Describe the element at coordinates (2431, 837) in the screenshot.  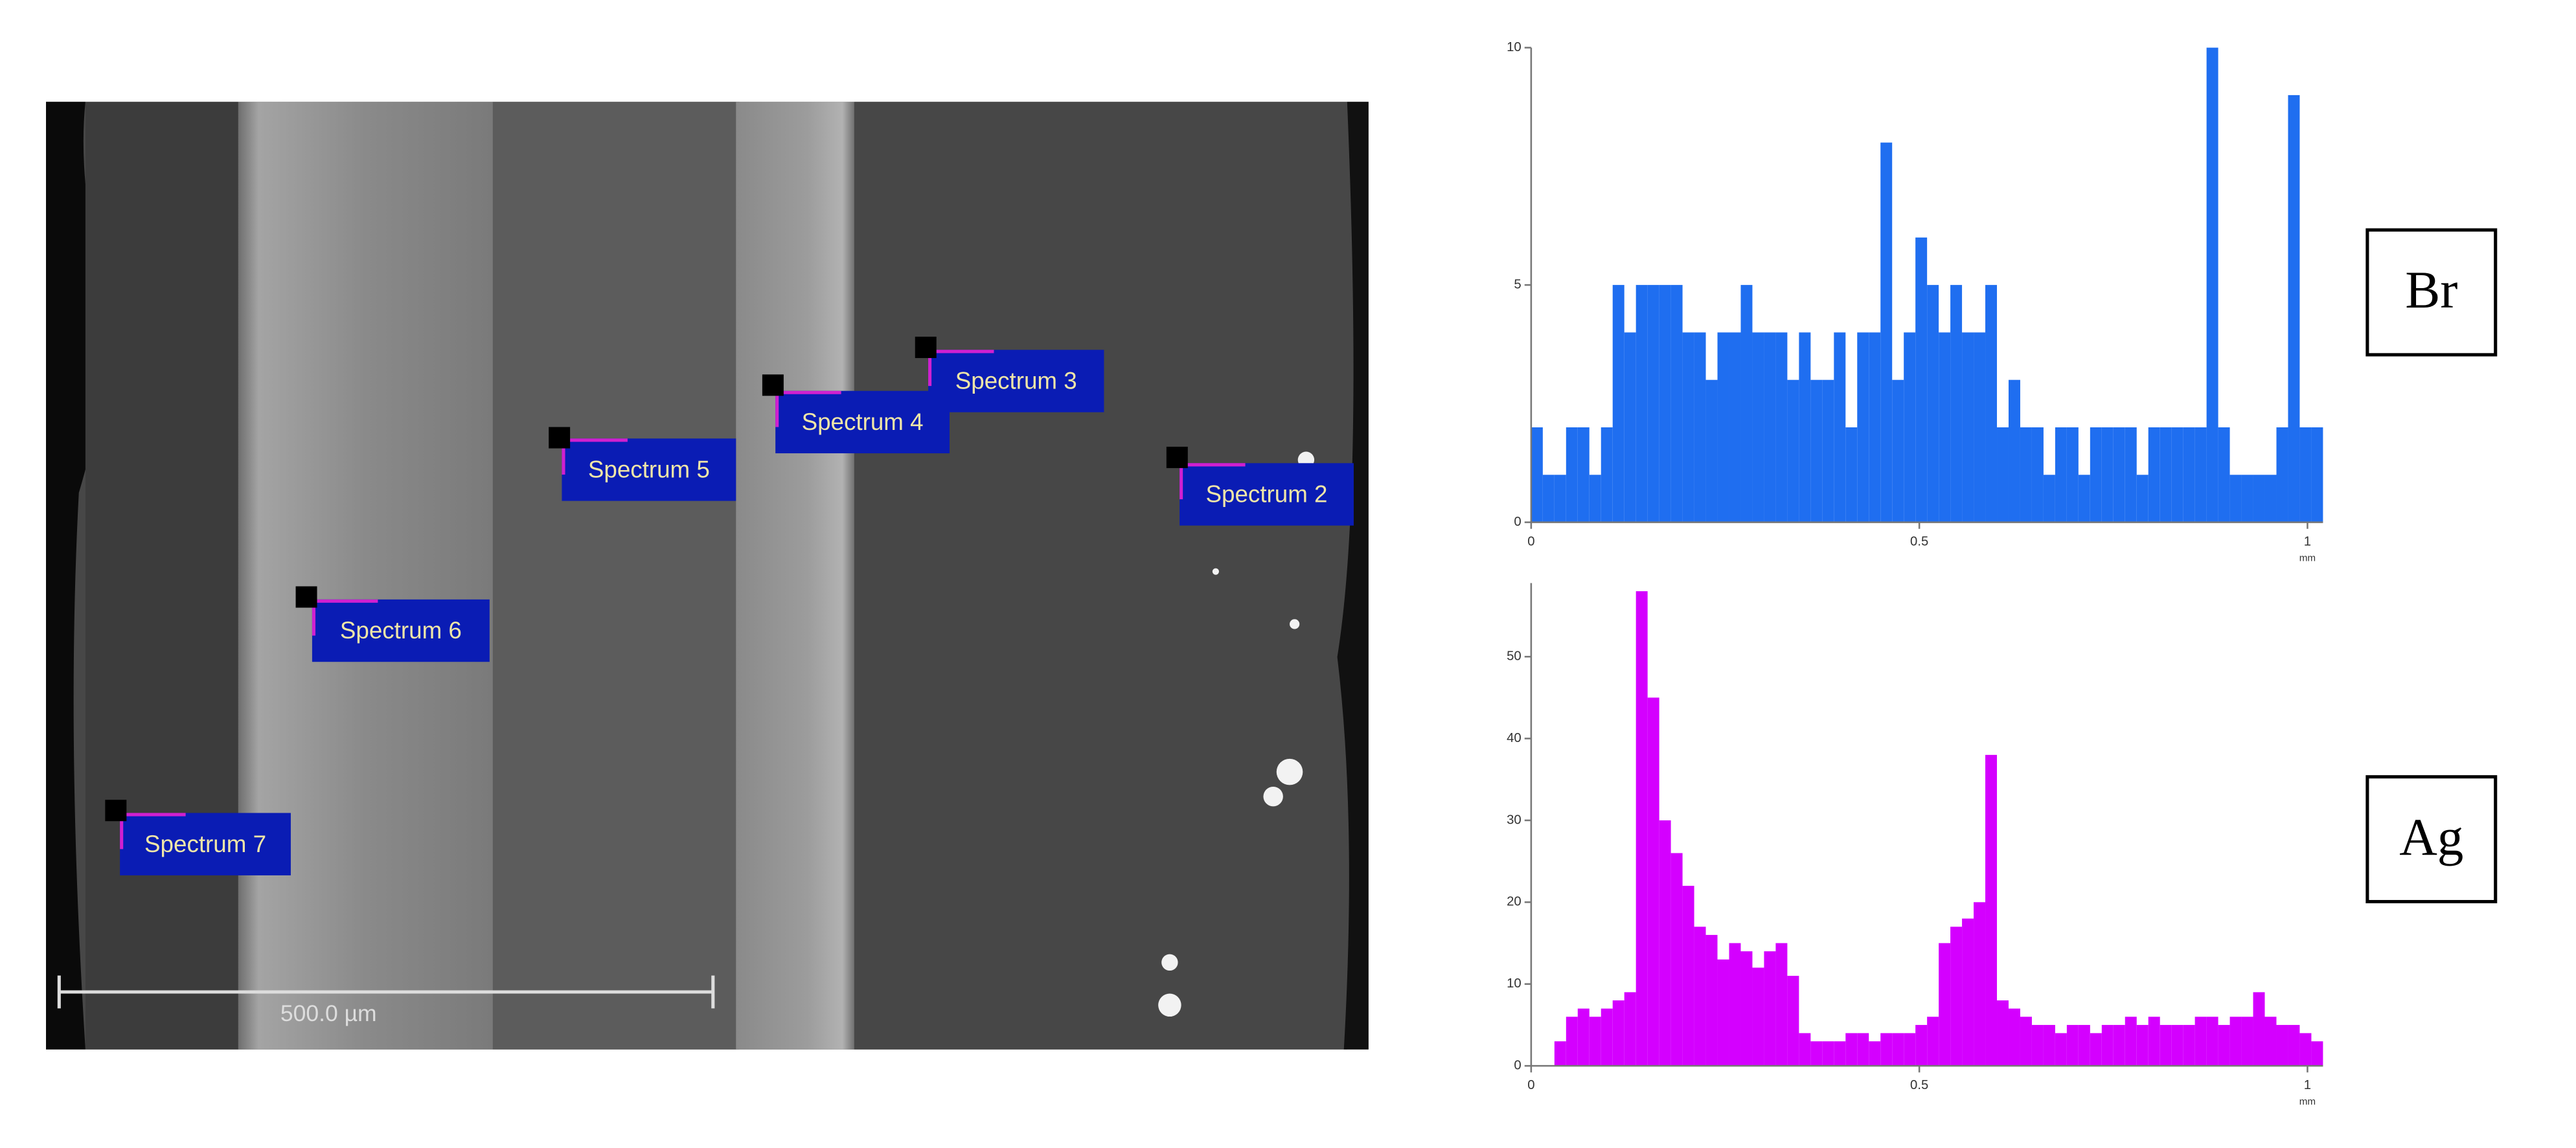
I see `chart-title: Ag` at that location.